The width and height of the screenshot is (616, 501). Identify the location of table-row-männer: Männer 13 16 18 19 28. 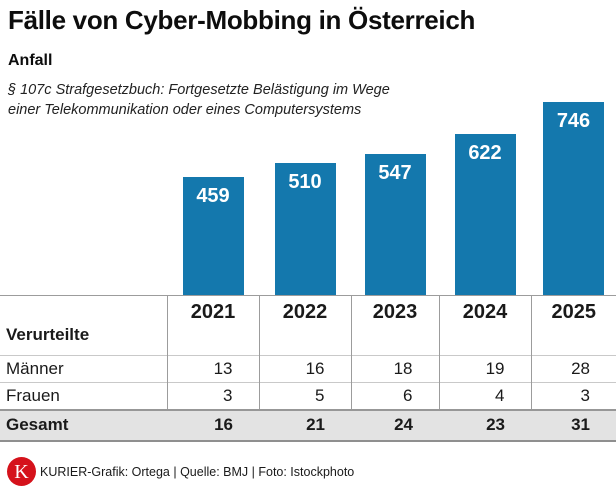
(308, 369).